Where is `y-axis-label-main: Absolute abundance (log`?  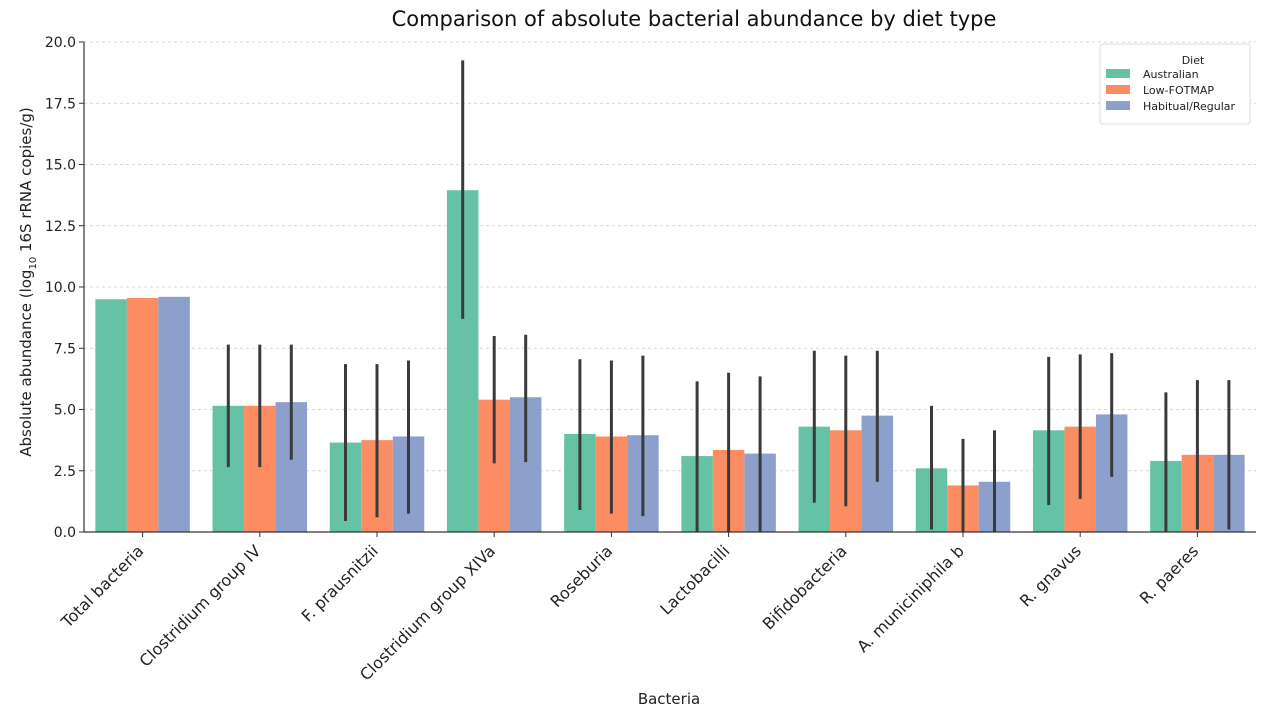 y-axis-label-main: Absolute abundance (log is located at coordinates (26, 363).